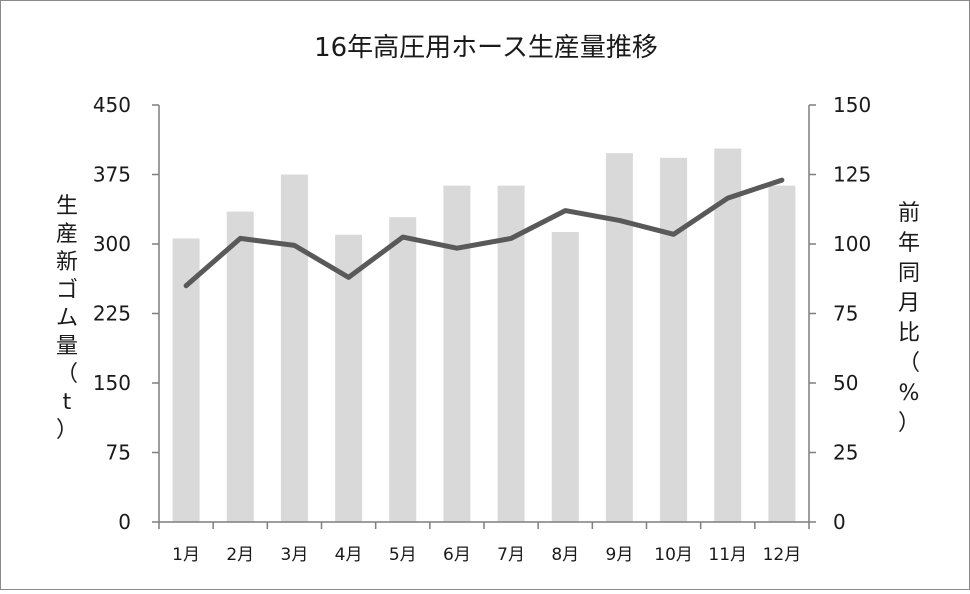  I want to click on x-tick-label: 5月, so click(403, 555).